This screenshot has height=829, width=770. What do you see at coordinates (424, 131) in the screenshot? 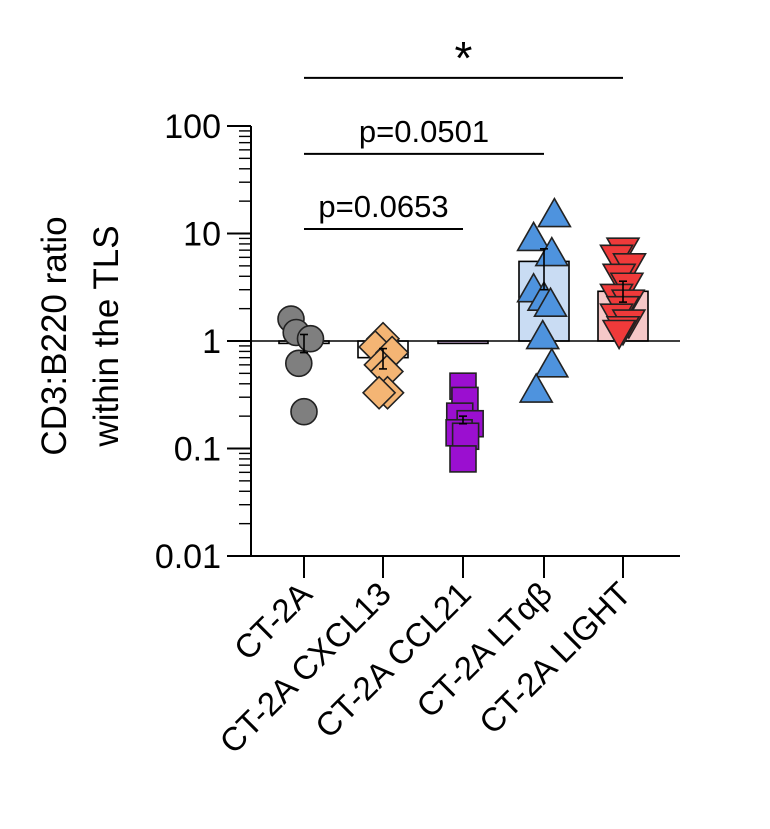
I see `significance-label: p=0.0501` at bounding box center [424, 131].